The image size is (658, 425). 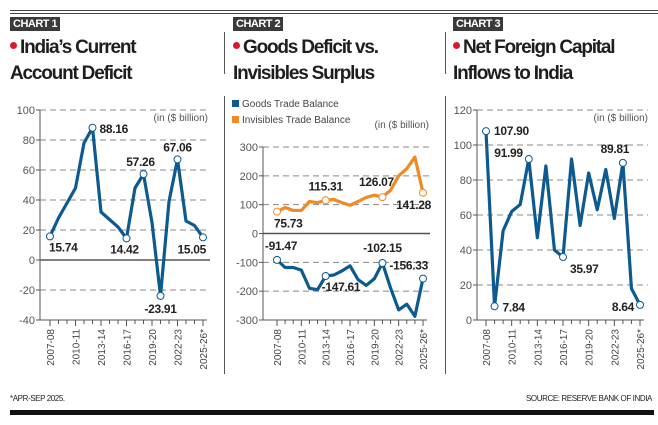 What do you see at coordinates (414, 205) in the screenshot?
I see `data-label: 141.28` at bounding box center [414, 205].